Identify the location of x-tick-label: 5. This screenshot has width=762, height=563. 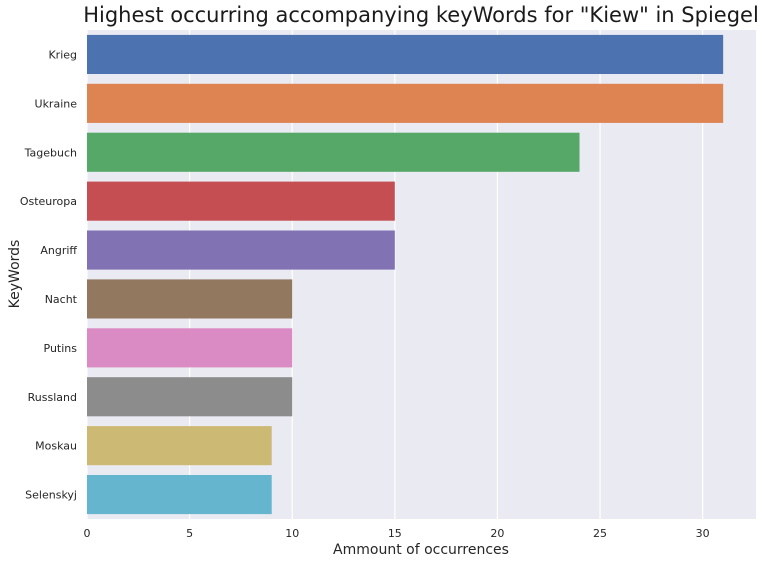
(189, 533).